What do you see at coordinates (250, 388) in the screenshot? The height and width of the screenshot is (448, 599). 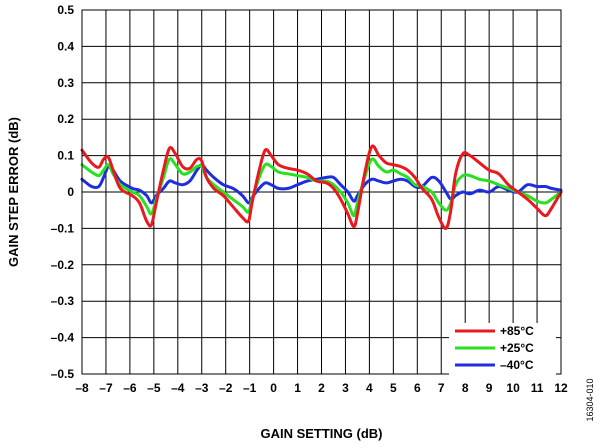 I see `x-tick-label: –1` at bounding box center [250, 388].